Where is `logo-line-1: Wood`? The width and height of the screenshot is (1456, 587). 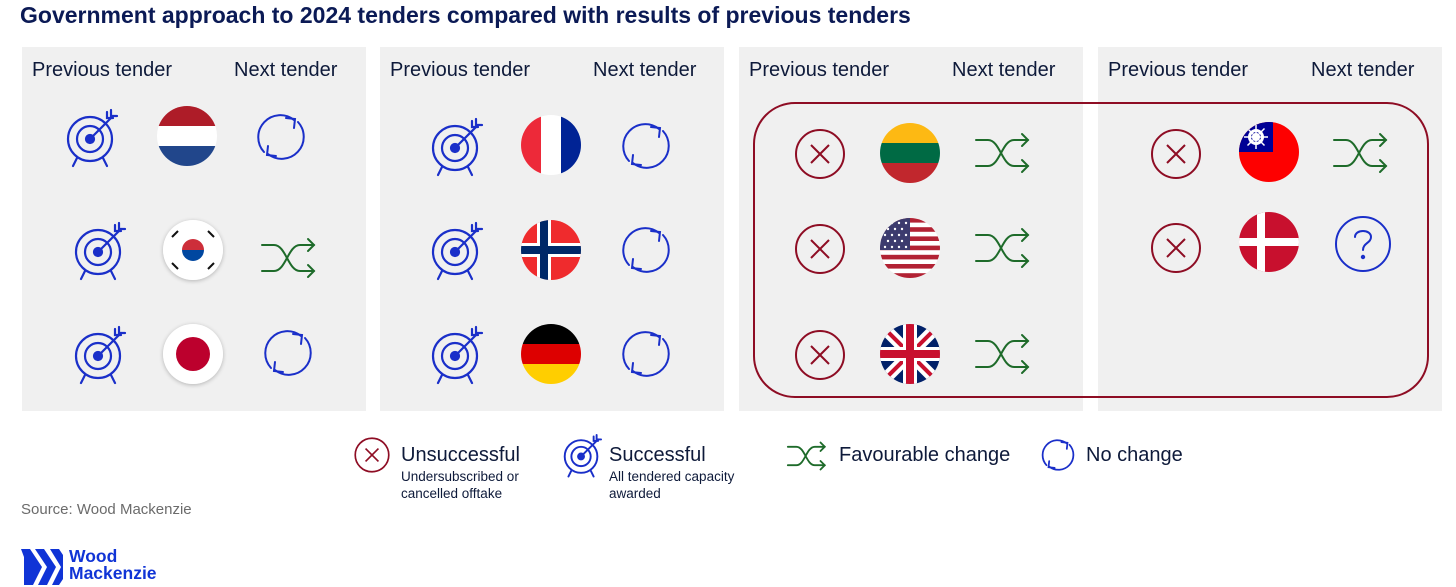
logo-line-1: Wood is located at coordinates (93, 556).